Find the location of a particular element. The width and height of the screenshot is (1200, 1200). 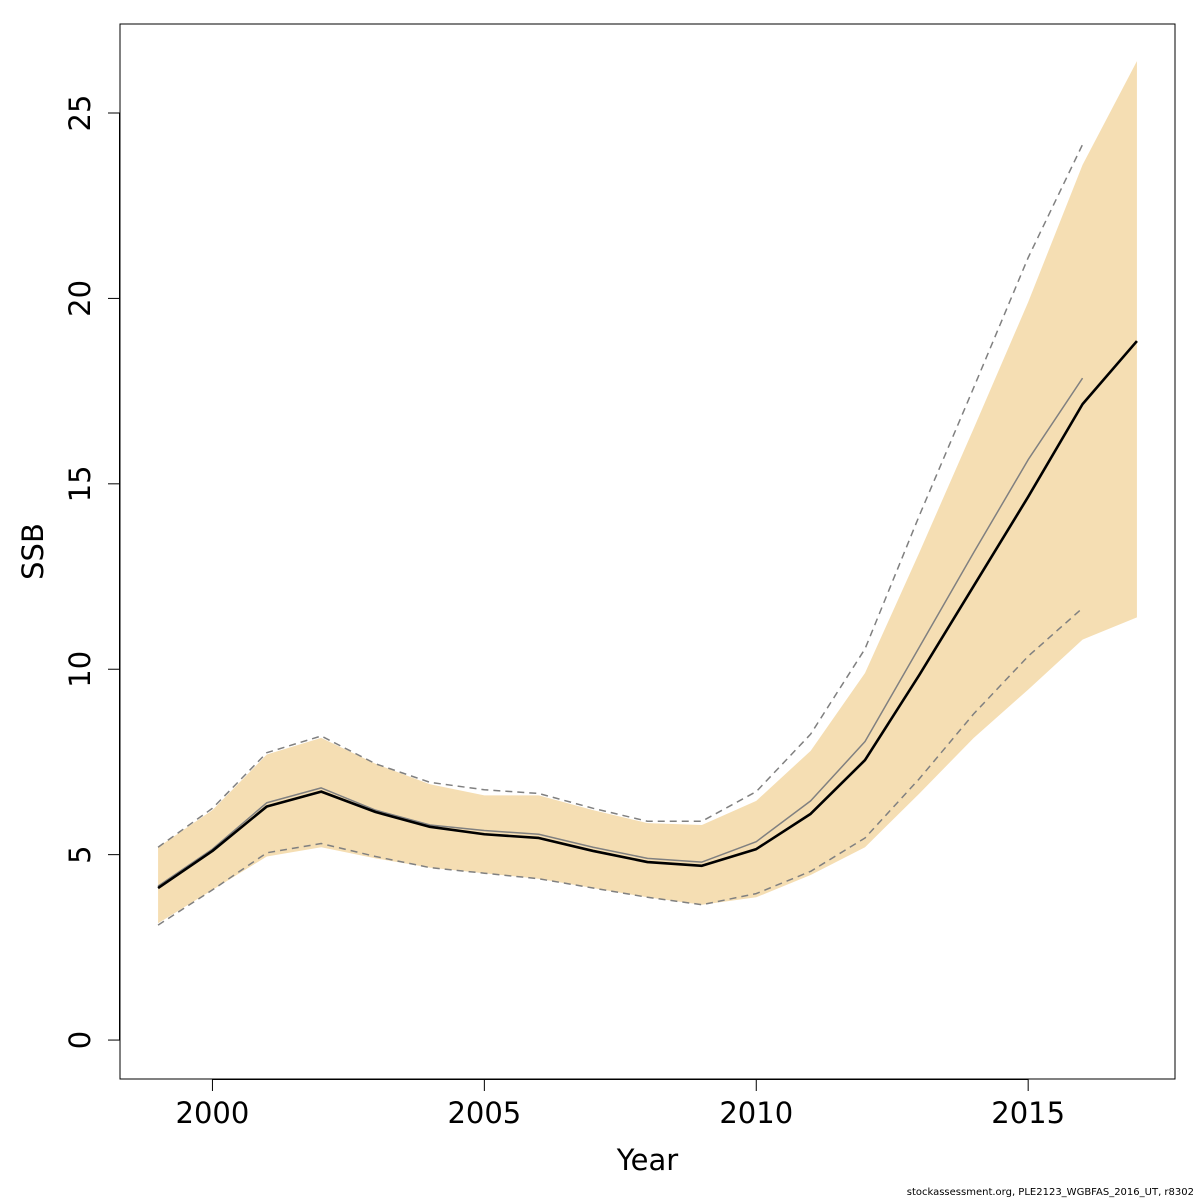

x-axis-title: Year is located at coordinates (647, 1160).